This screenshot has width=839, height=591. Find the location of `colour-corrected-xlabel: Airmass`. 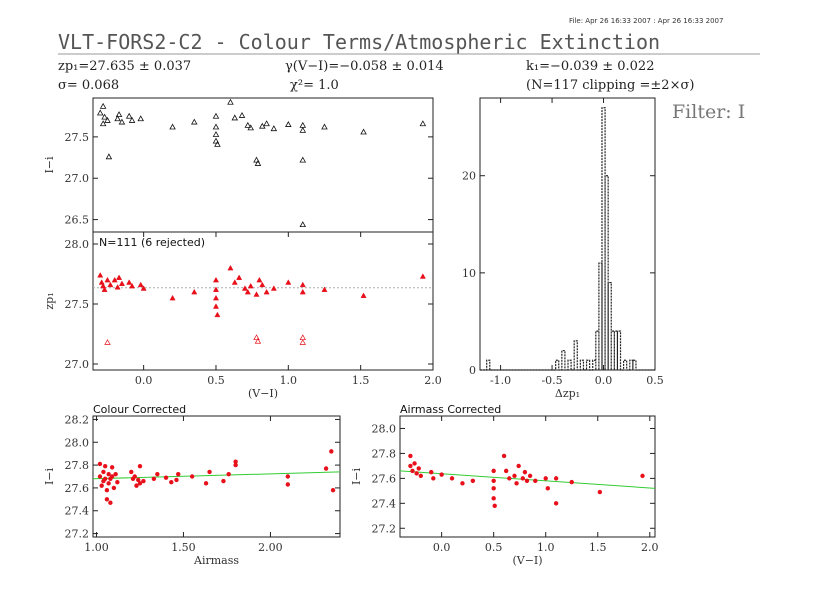

colour-corrected-xlabel: Airmass is located at coordinates (216, 560).